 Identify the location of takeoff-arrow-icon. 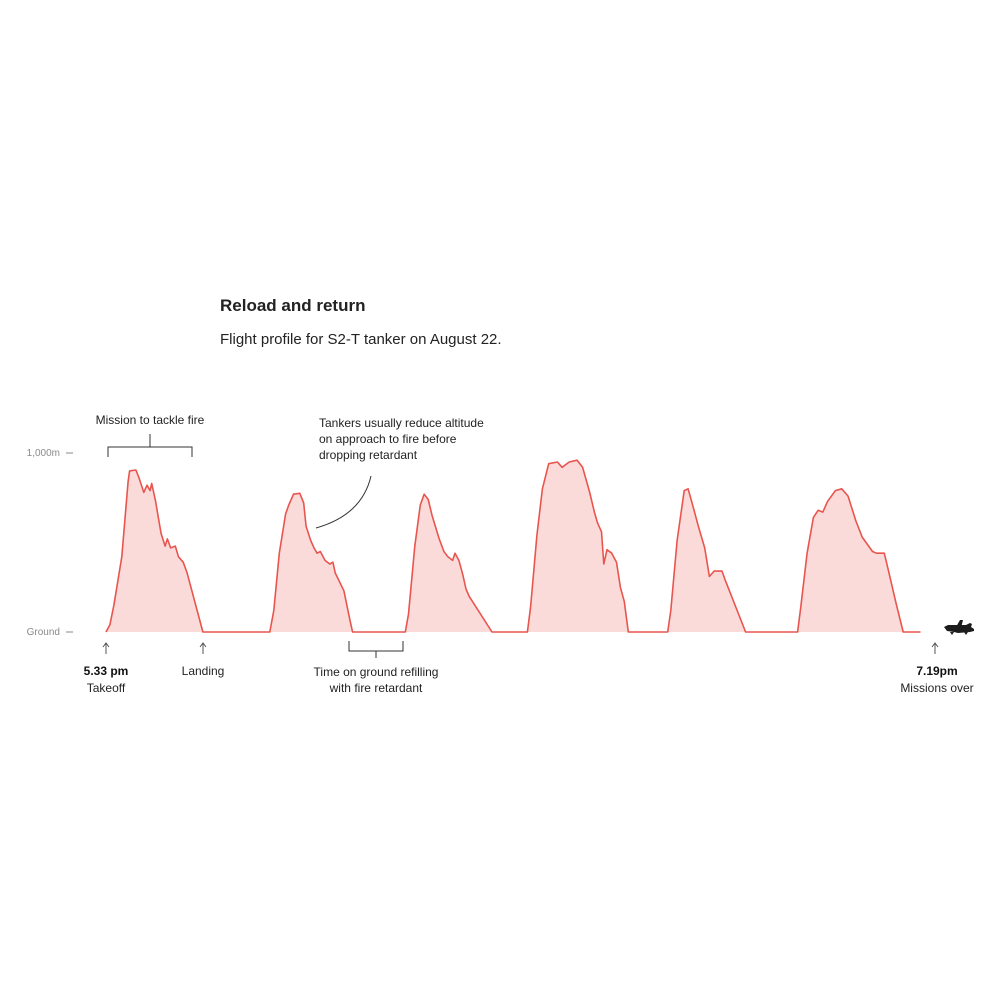
(106, 648).